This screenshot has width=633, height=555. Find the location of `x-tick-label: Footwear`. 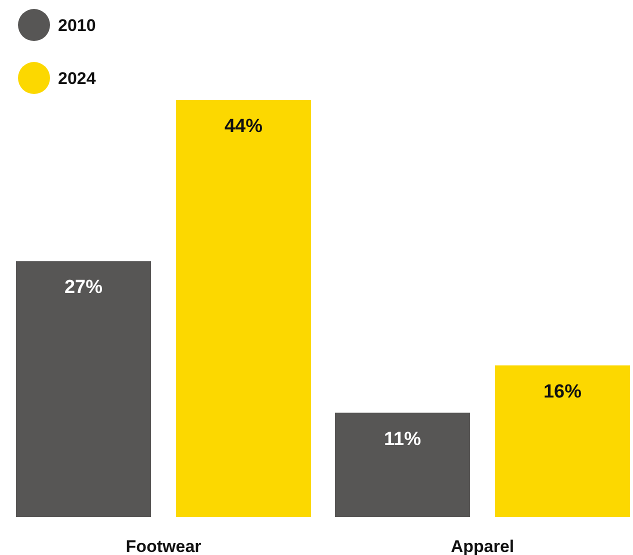

x-tick-label: Footwear is located at coordinates (164, 546).